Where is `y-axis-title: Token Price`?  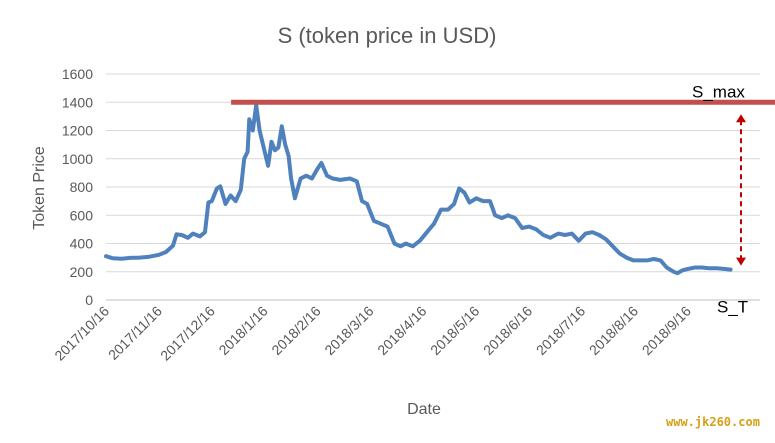 y-axis-title: Token Price is located at coordinates (39, 188).